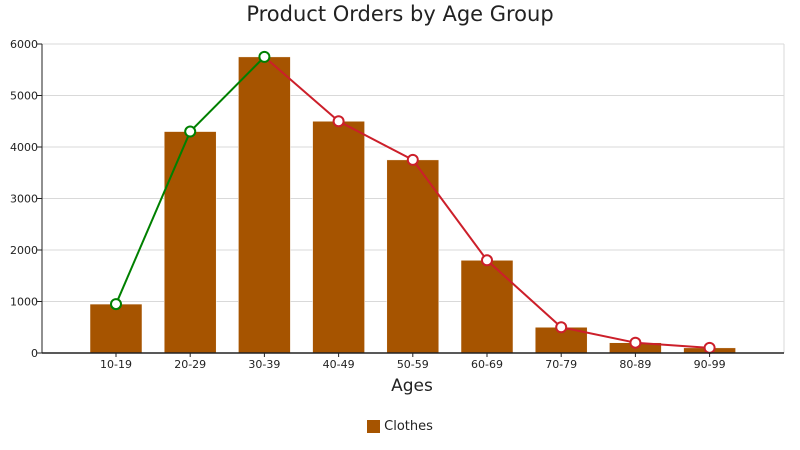 The image size is (800, 450). I want to click on x-tick-label-60-69: 60-69, so click(487, 364).